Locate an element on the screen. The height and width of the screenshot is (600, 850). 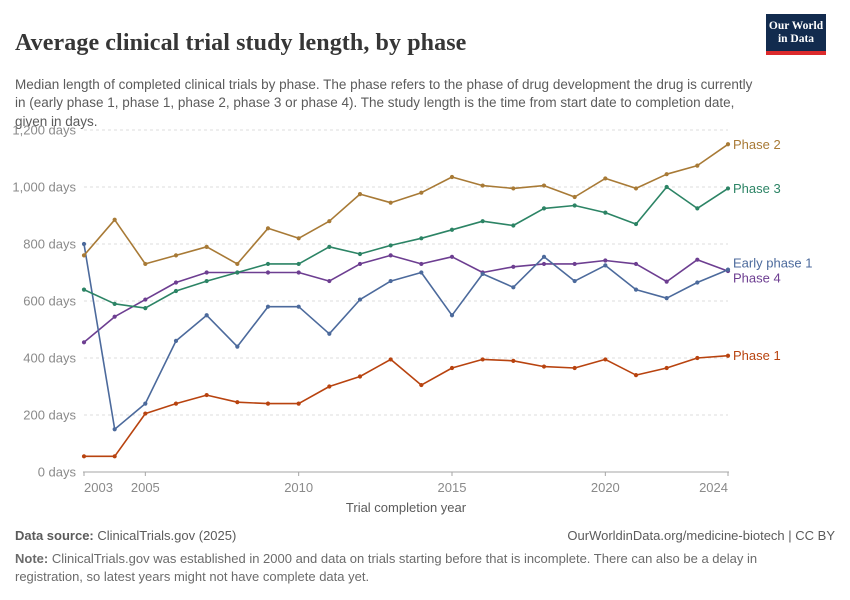
owid-logo: Our World in Data is located at coordinates (796, 34).